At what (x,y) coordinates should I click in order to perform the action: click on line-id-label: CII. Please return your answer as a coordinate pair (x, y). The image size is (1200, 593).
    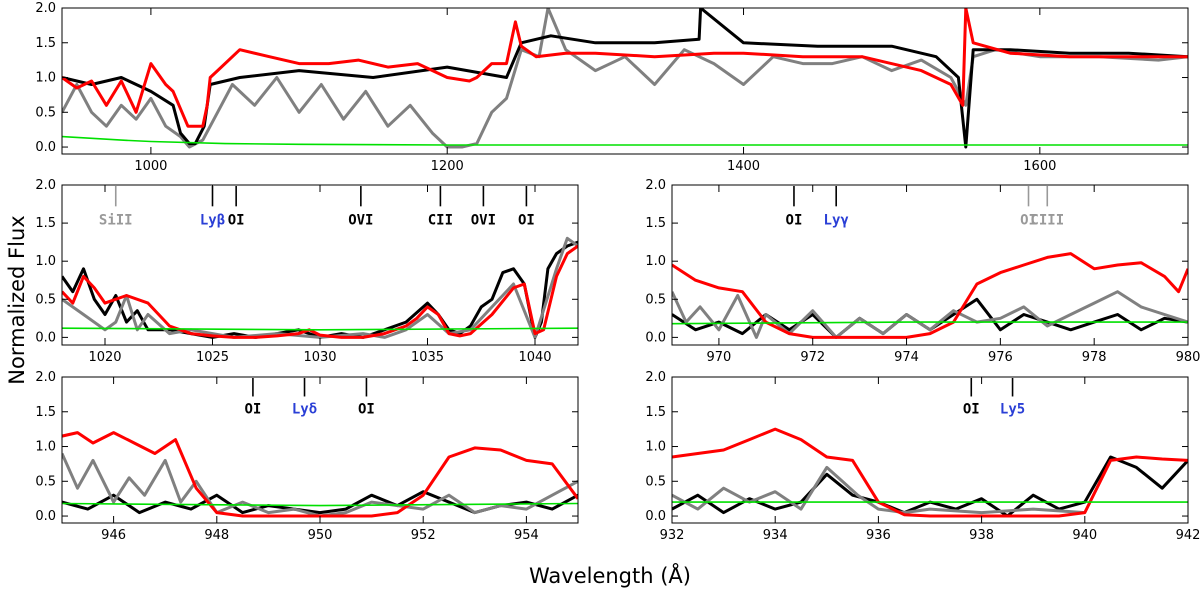
    Looking at the image, I should click on (440, 220).